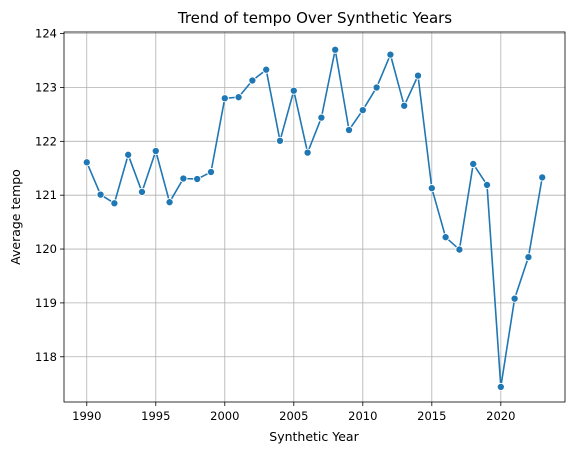  I want to click on y-tick-label: 120, so click(46, 249).